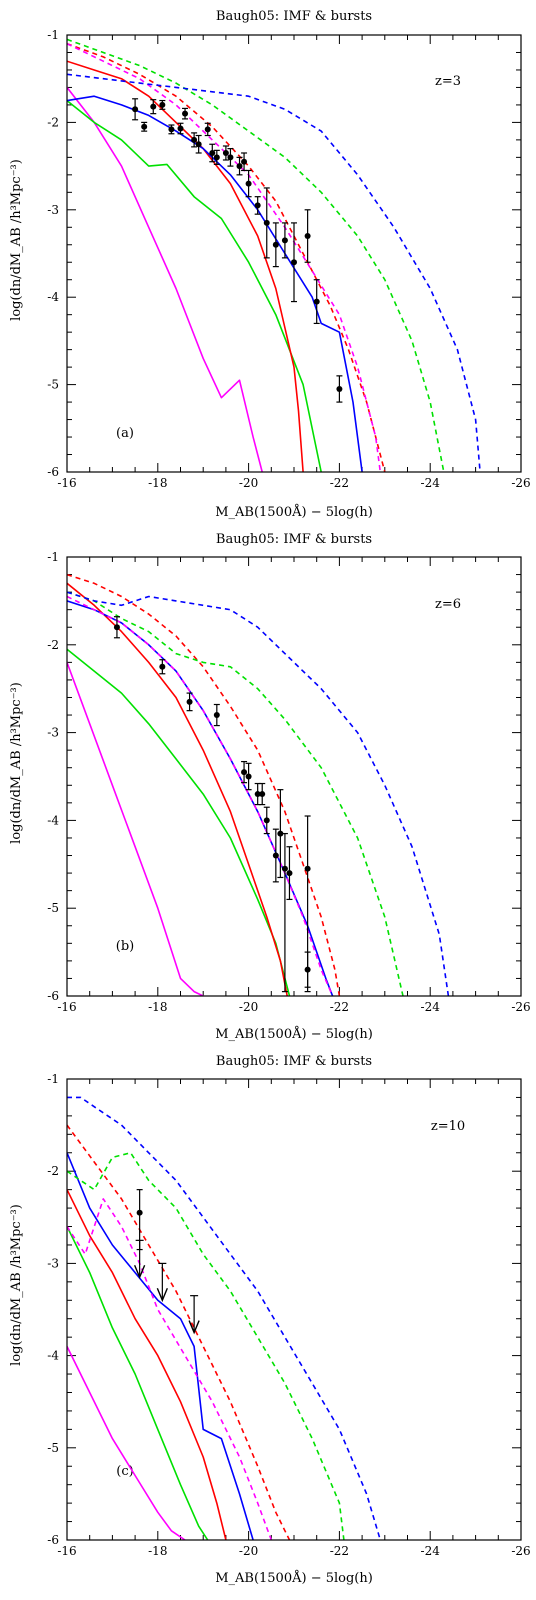  I want to click on panel-label: (c), so click(124, 1471).